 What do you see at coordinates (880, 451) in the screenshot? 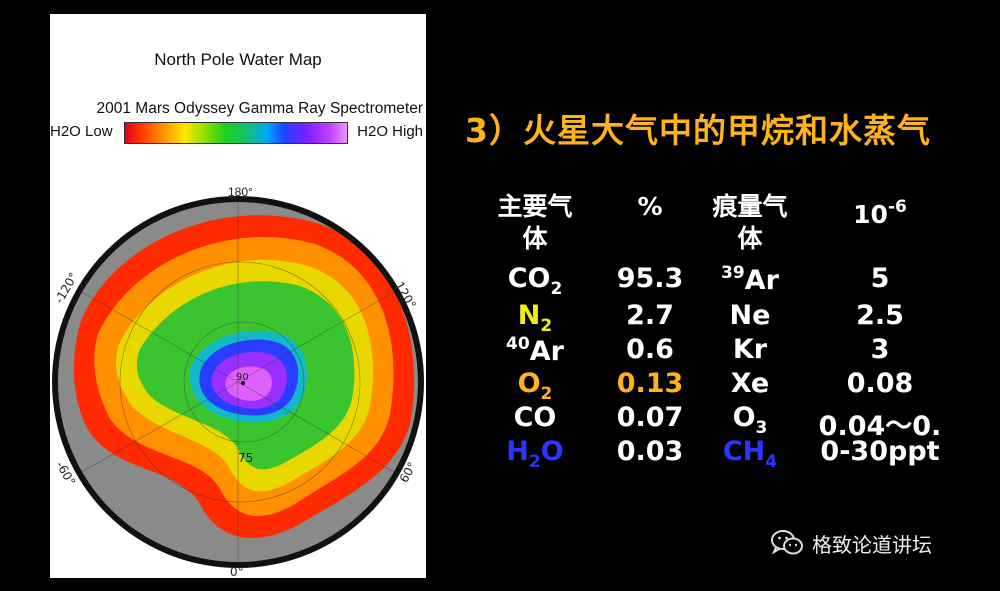
I see `table-row-ch4-value: 0-30ppt` at bounding box center [880, 451].